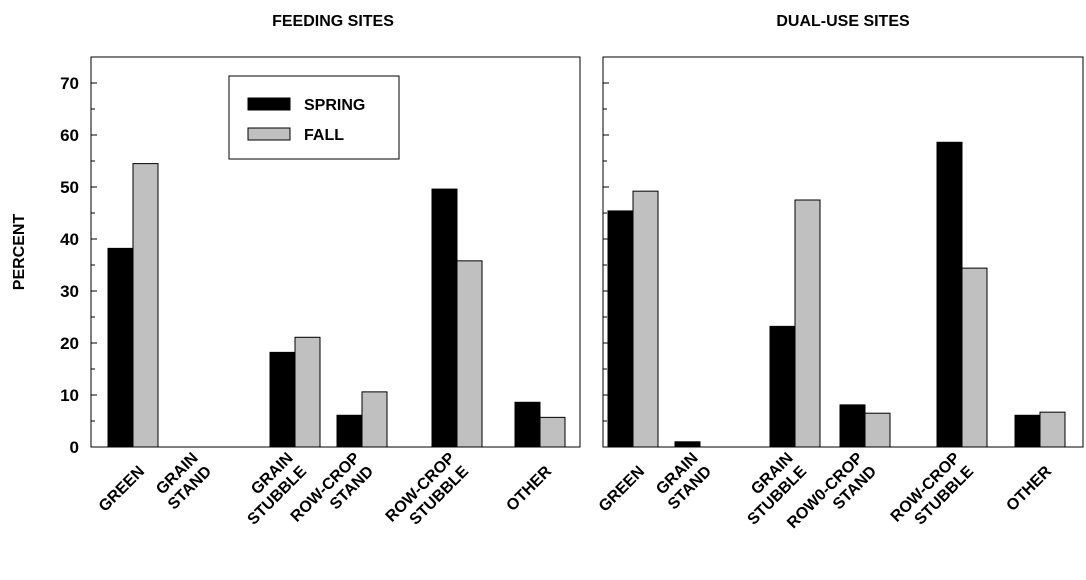  I want to click on legend-swatch-fall, so click(269, 134).